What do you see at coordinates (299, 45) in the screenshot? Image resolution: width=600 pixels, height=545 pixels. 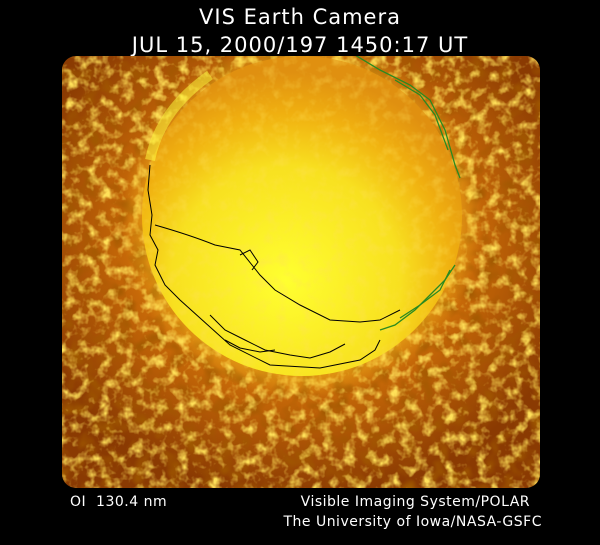 I see `timestamp: JUL 15, 2000/197 1450:17 UT` at bounding box center [299, 45].